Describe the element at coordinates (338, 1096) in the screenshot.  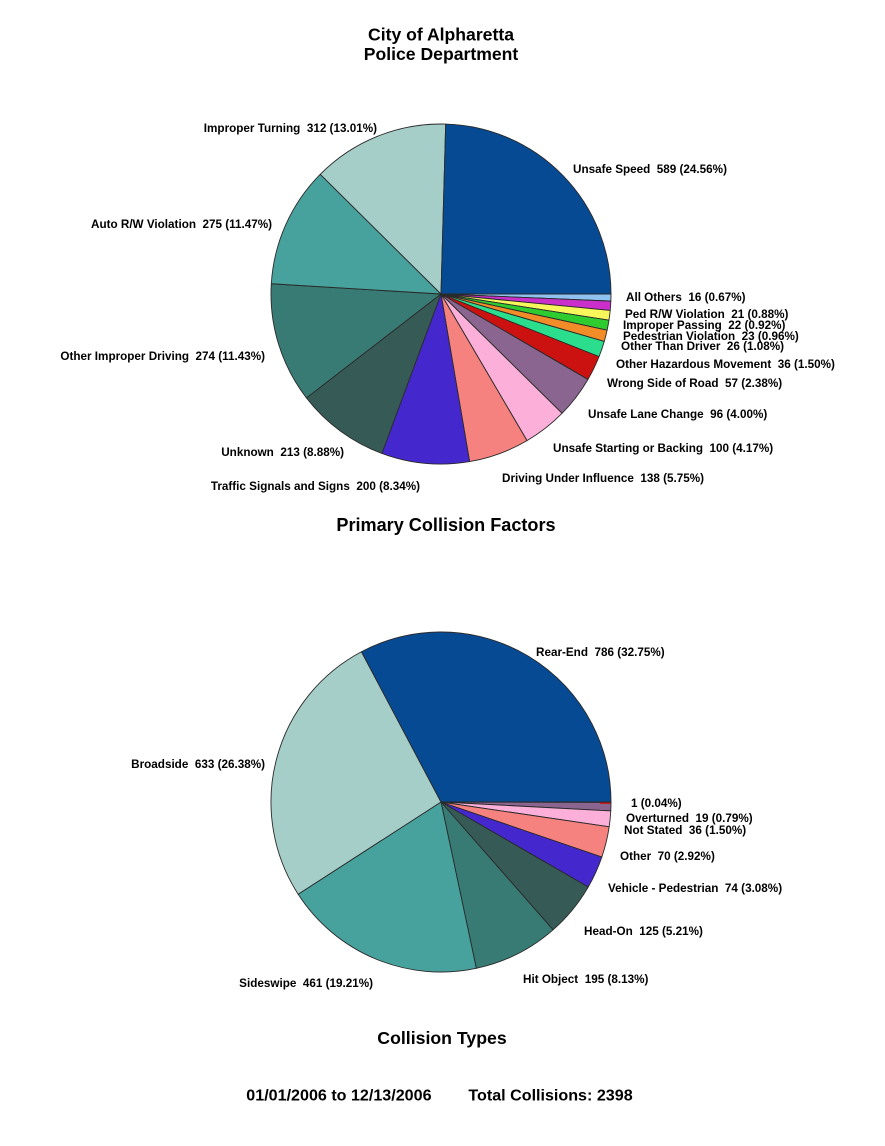
I see `svg-text: 01/01/2006 to 12/13/2006` at that location.